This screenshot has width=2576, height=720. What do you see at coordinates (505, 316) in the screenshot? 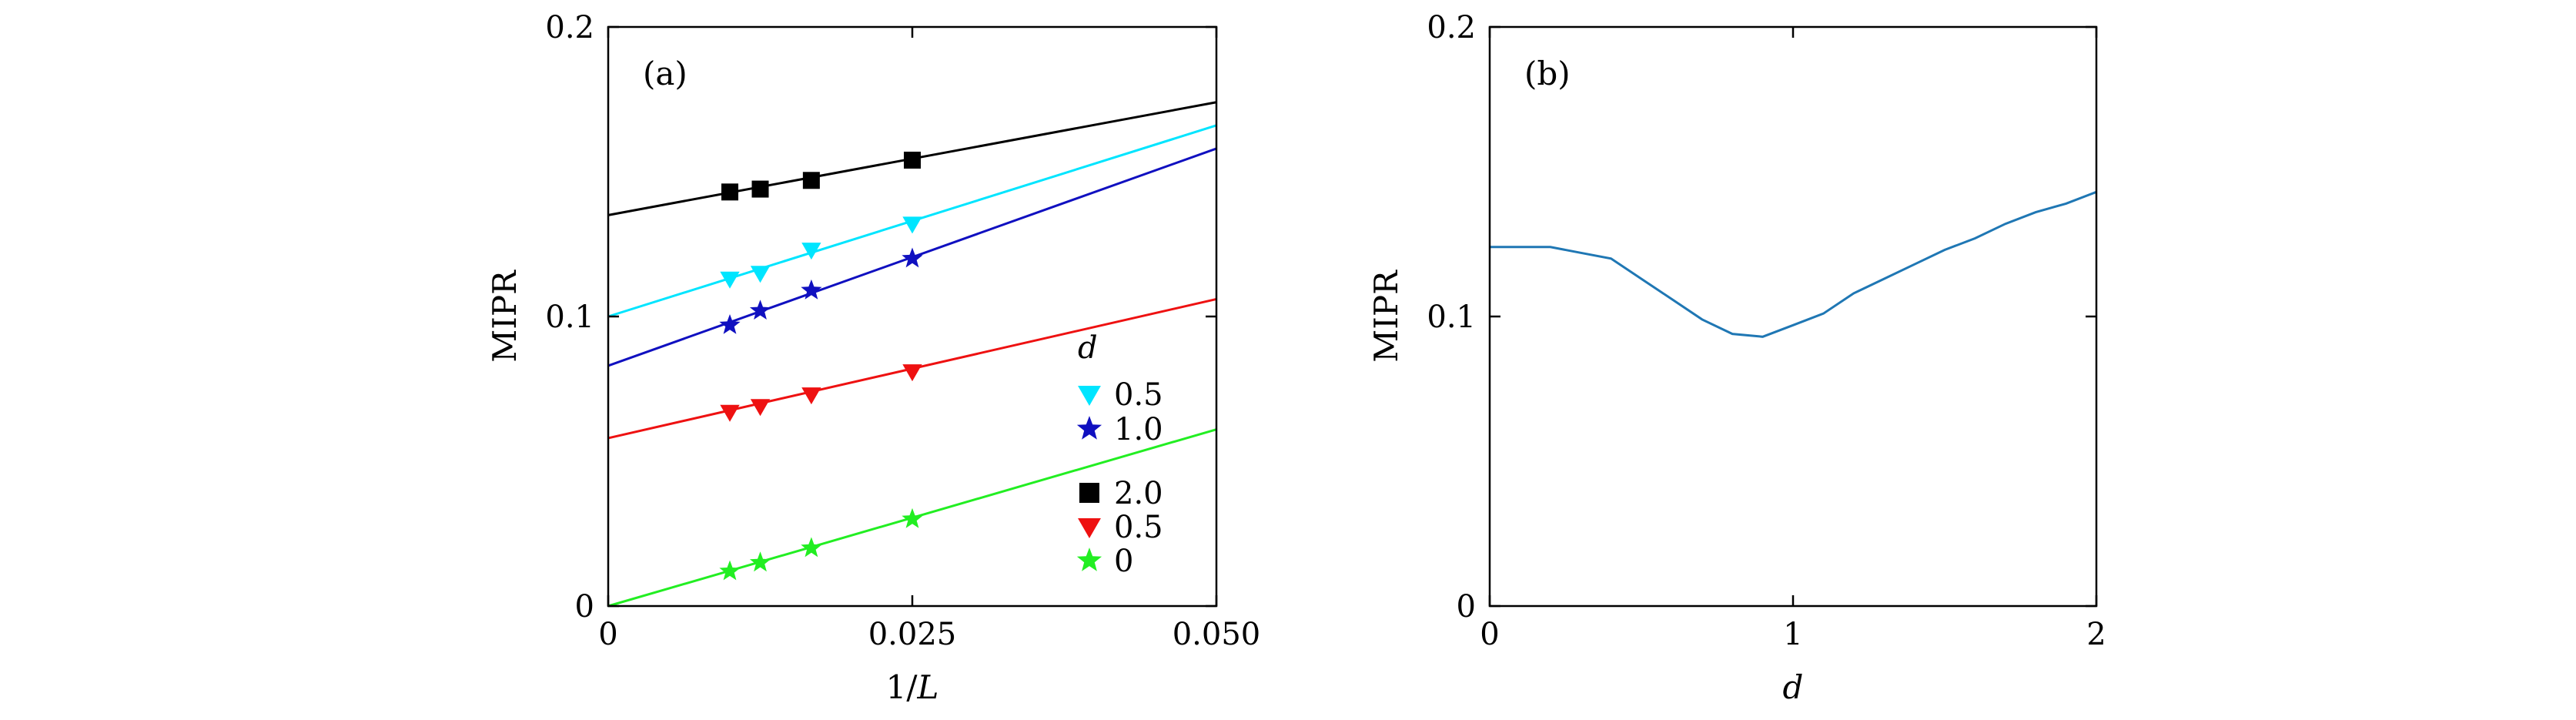
I see `panel-a-y-axis-label: MIPR` at bounding box center [505, 316].